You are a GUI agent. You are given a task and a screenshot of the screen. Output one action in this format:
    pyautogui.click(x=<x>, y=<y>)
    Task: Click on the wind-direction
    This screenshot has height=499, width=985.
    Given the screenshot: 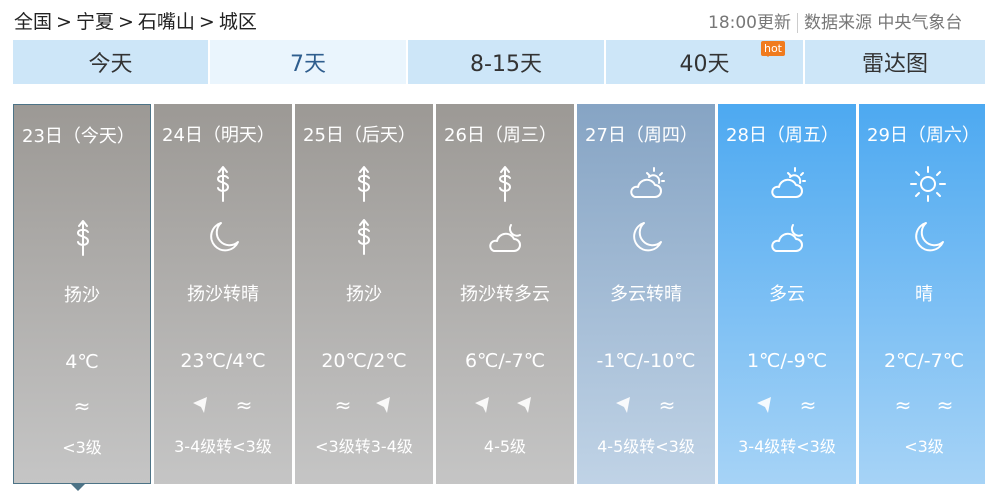 What is the action you would take?
    pyautogui.click(x=505, y=405)
    